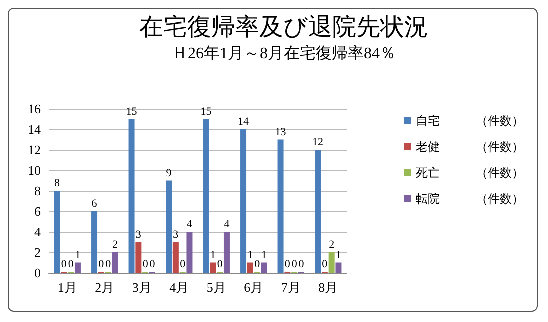  Describe the element at coordinates (470, 121) in the screenshot. I see `legend-label: 自宅 （件数）` at that location.